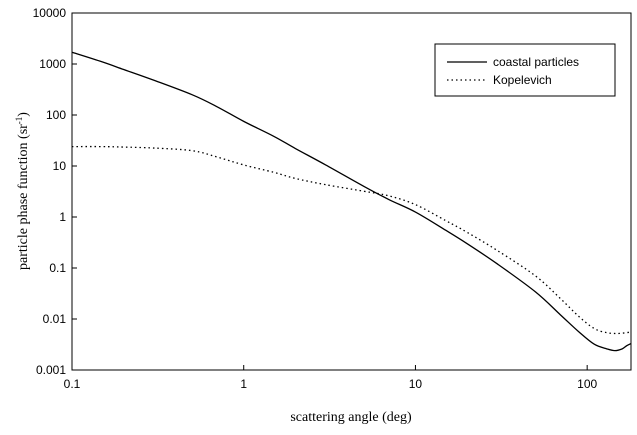  What do you see at coordinates (243, 384) in the screenshot?
I see `x-tick-label: 1` at bounding box center [243, 384].